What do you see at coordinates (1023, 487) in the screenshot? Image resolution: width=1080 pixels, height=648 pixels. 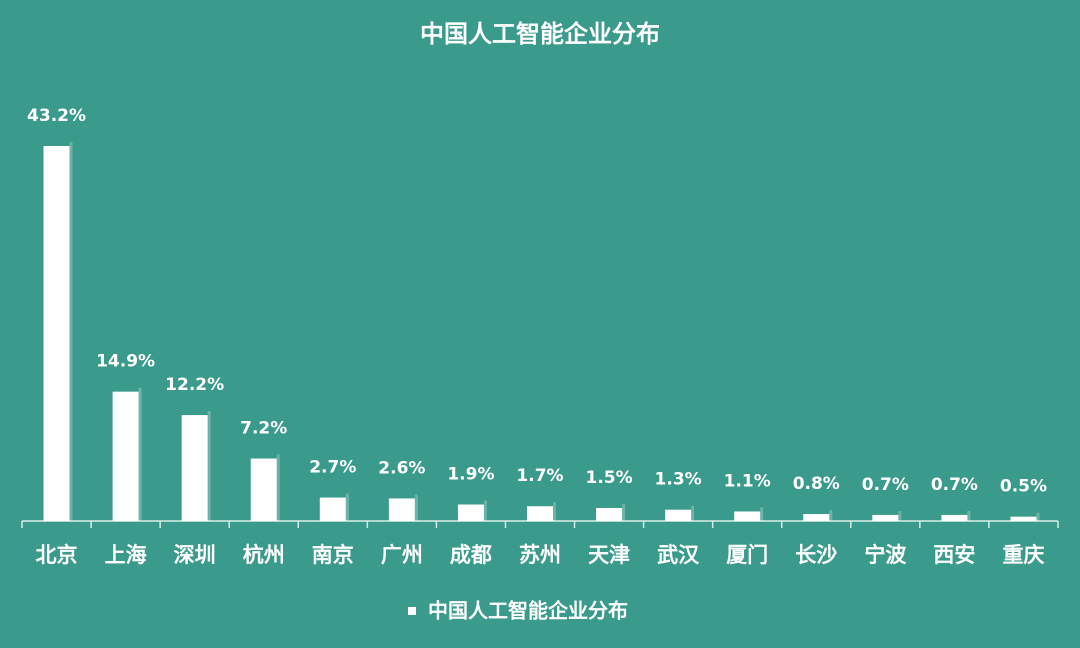 I see `data-label: 0.5%` at bounding box center [1023, 487].